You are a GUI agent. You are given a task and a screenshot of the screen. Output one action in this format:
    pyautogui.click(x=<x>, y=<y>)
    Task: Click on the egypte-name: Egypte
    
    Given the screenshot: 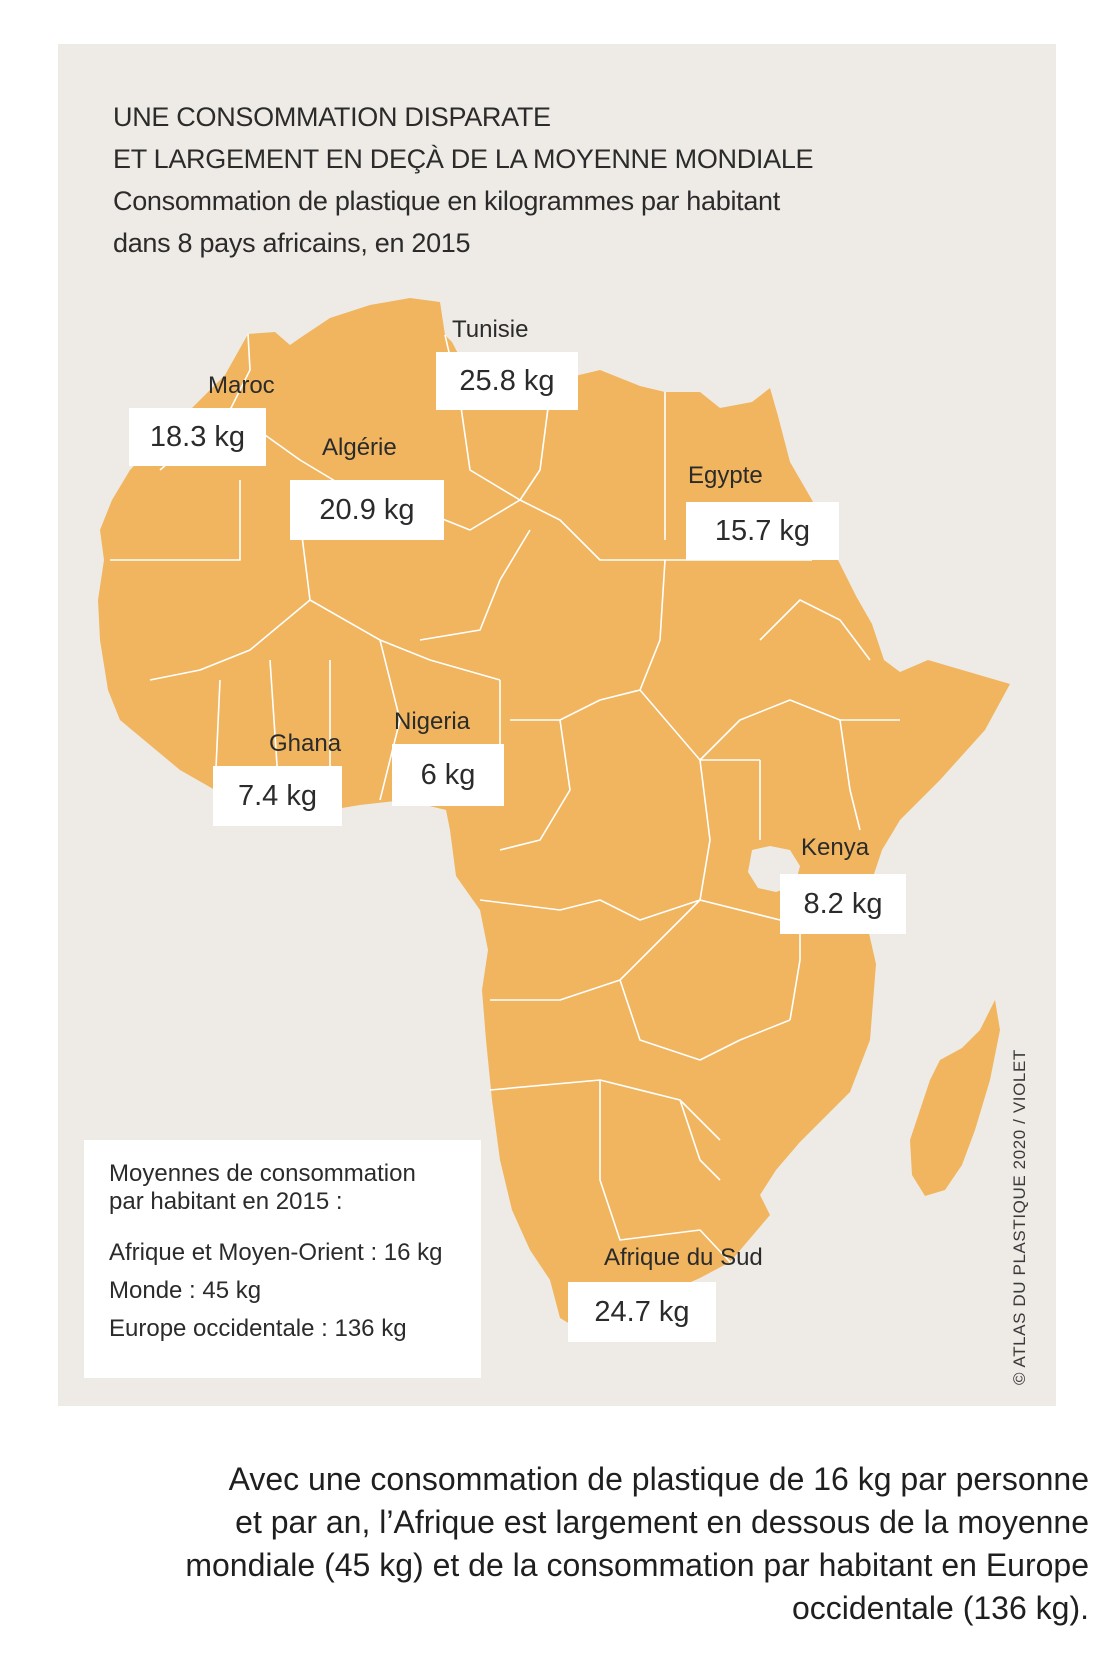 What is the action you would take?
    pyautogui.click(x=725, y=475)
    